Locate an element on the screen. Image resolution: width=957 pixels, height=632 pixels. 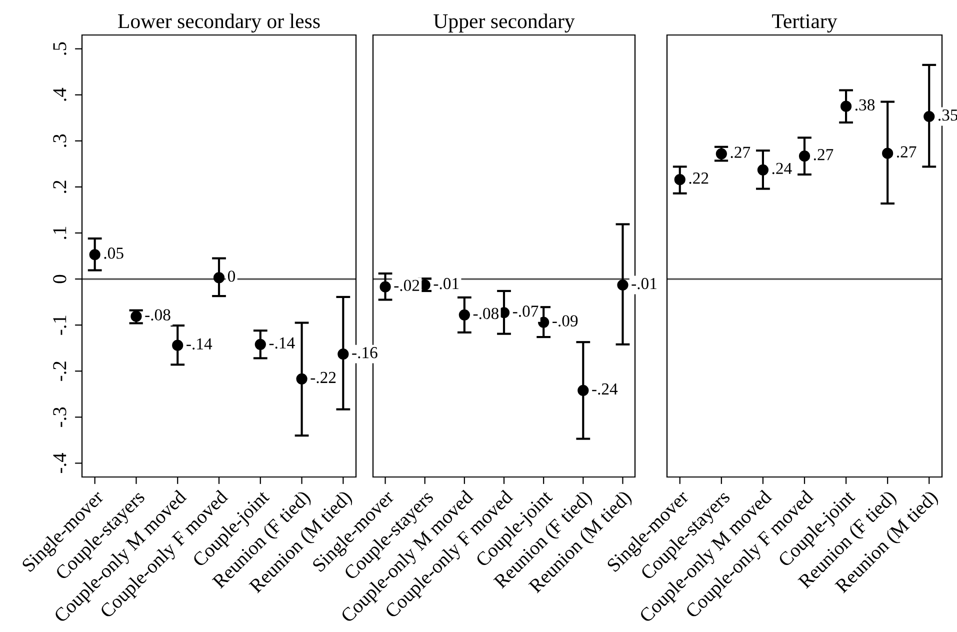
y-tick-label: .1 is located at coordinates (59, 232).